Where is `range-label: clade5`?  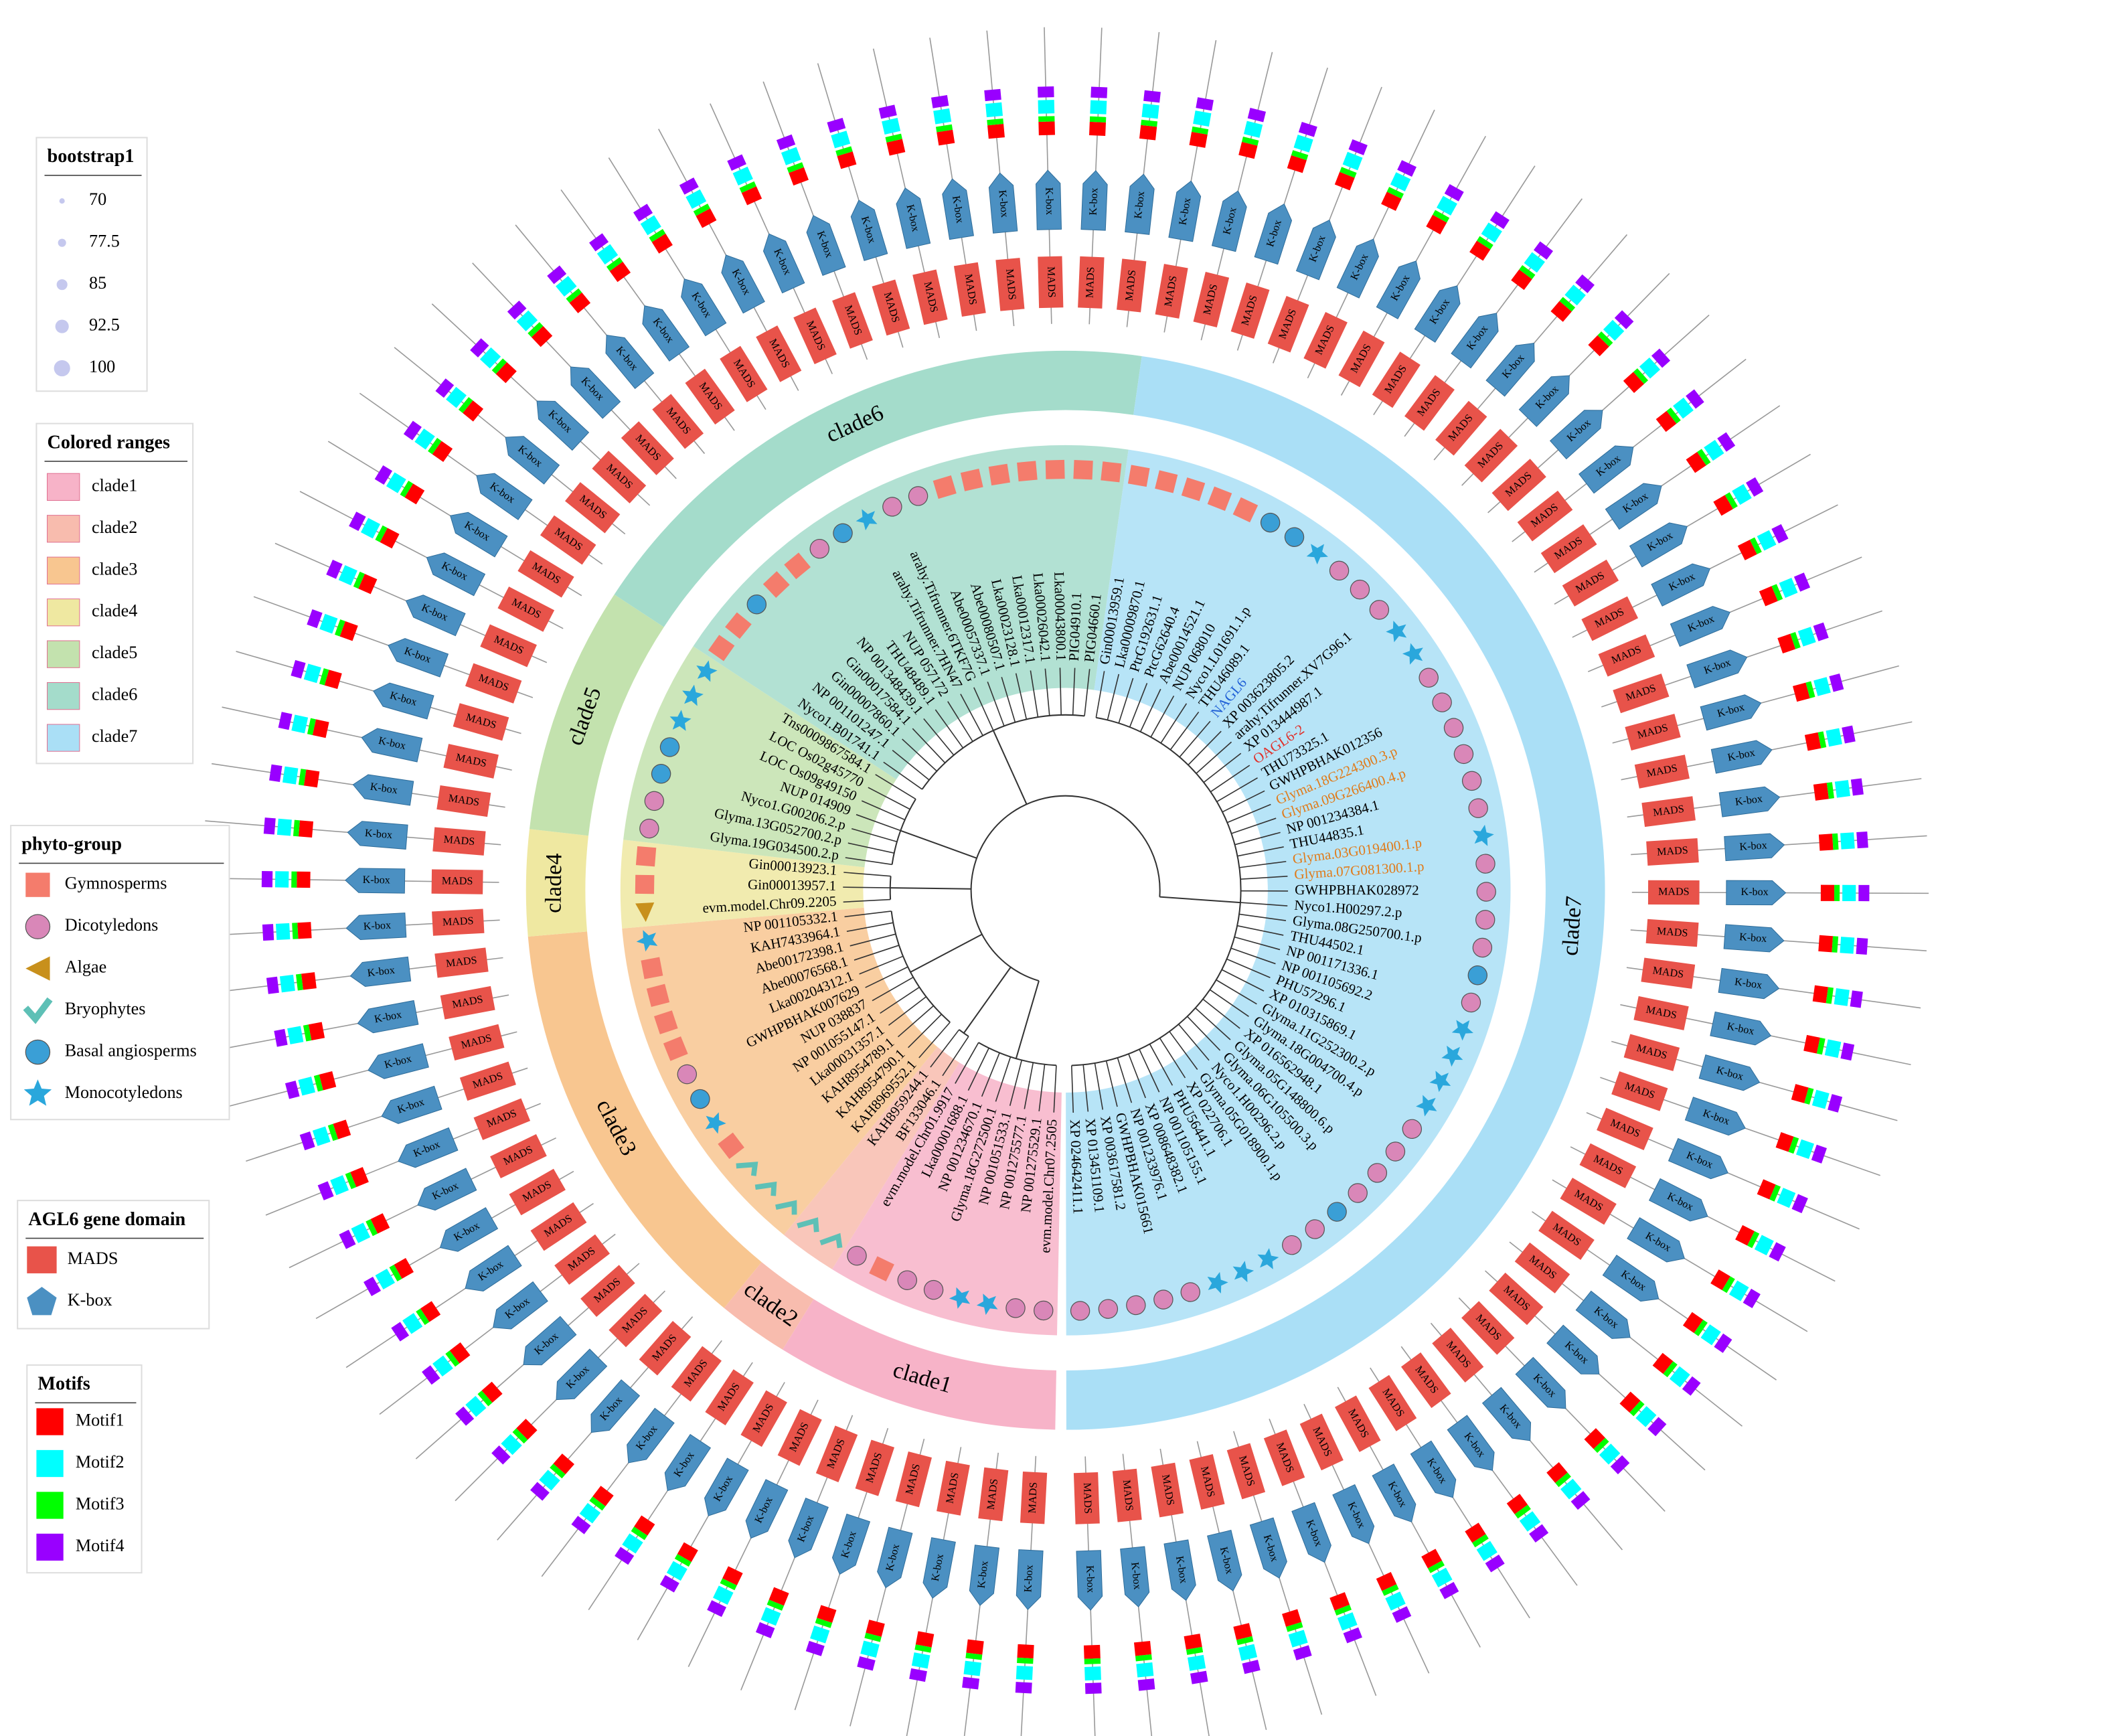 range-label: clade5 is located at coordinates (114, 652).